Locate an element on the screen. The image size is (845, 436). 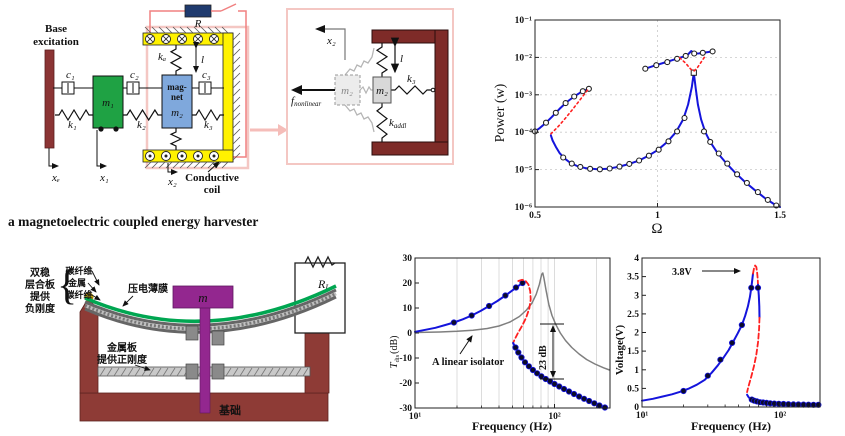
x2-path is located at coordinates (335, 44).